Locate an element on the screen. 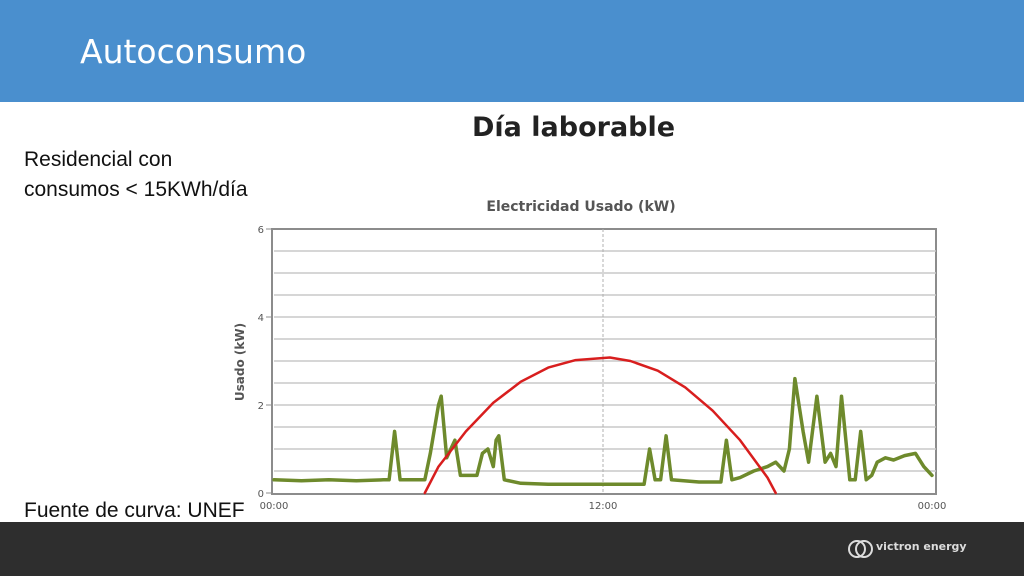 Image resolution: width=1024 pixels, height=576 pixels. usage-series-line is located at coordinates (603, 431).